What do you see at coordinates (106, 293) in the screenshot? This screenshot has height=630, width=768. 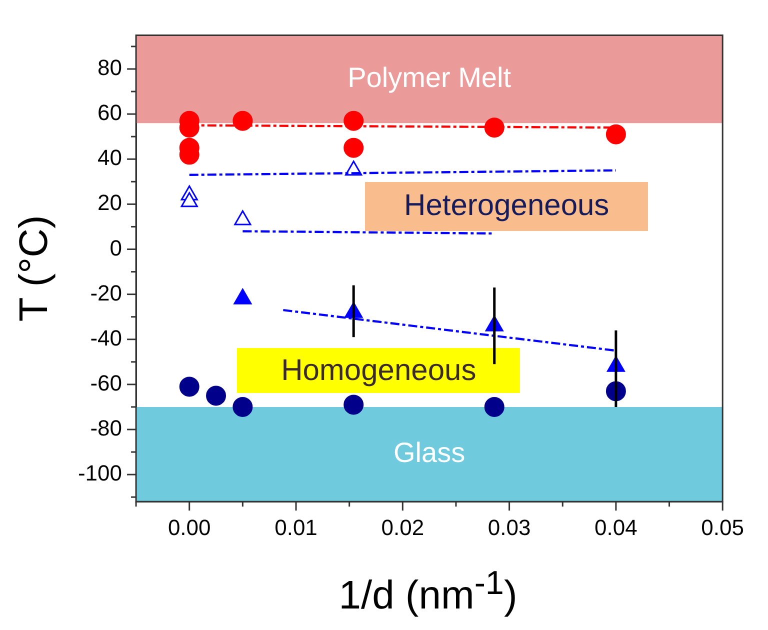 I see `y-tick-label: -20` at bounding box center [106, 293].